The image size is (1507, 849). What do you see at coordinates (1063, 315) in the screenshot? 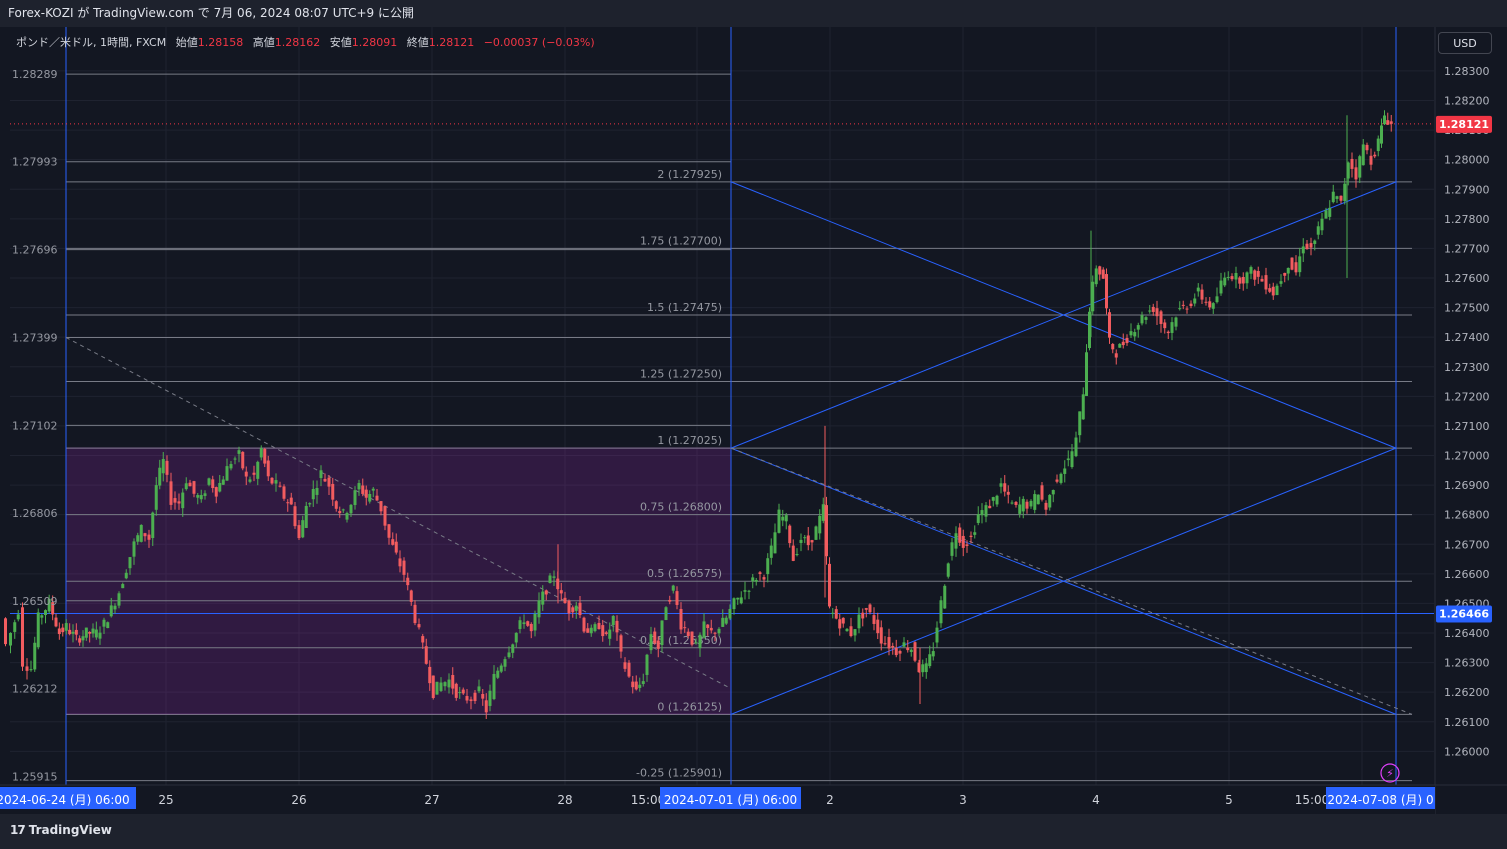
I see `trend-upper-x-up` at bounding box center [1063, 315].